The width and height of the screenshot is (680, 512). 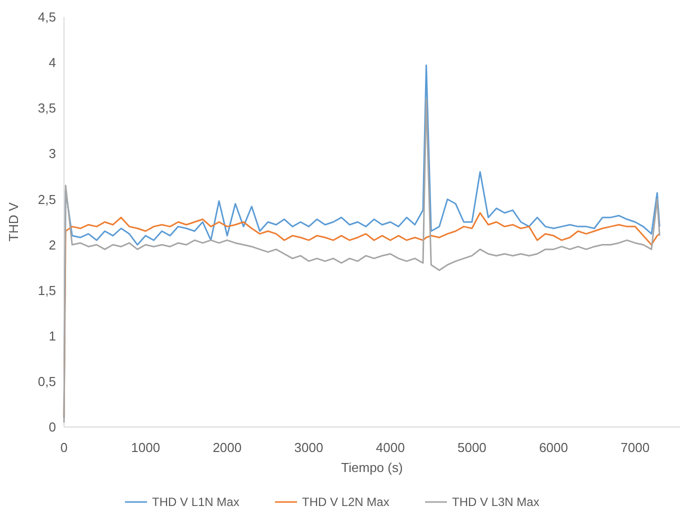 What do you see at coordinates (145, 447) in the screenshot?
I see `x-tick-label: 1000` at bounding box center [145, 447].